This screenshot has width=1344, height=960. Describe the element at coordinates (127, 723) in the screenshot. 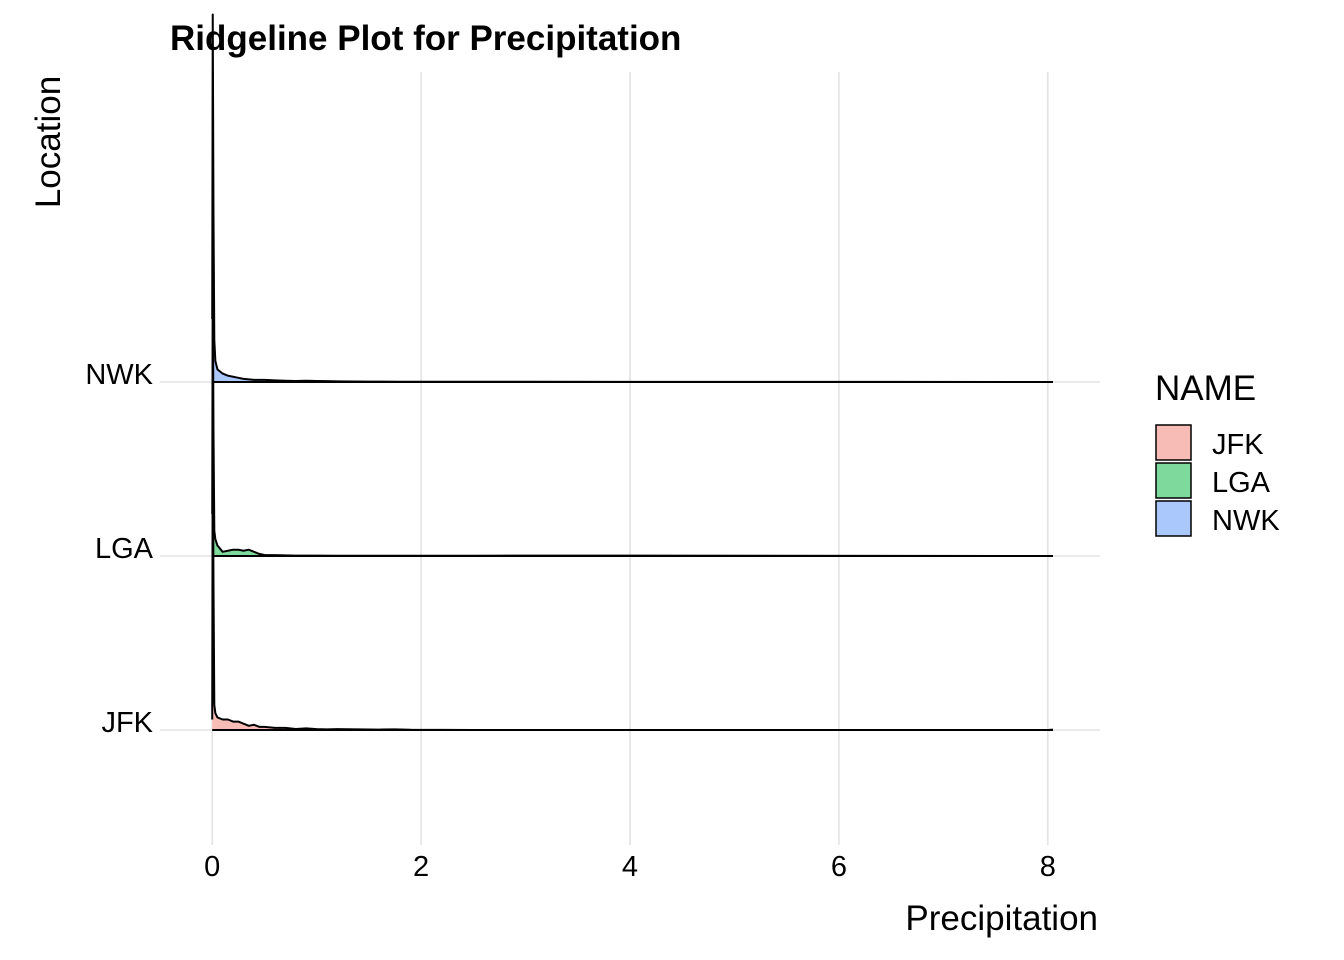

I see `y-tick-label-jfk: JFK` at that location.